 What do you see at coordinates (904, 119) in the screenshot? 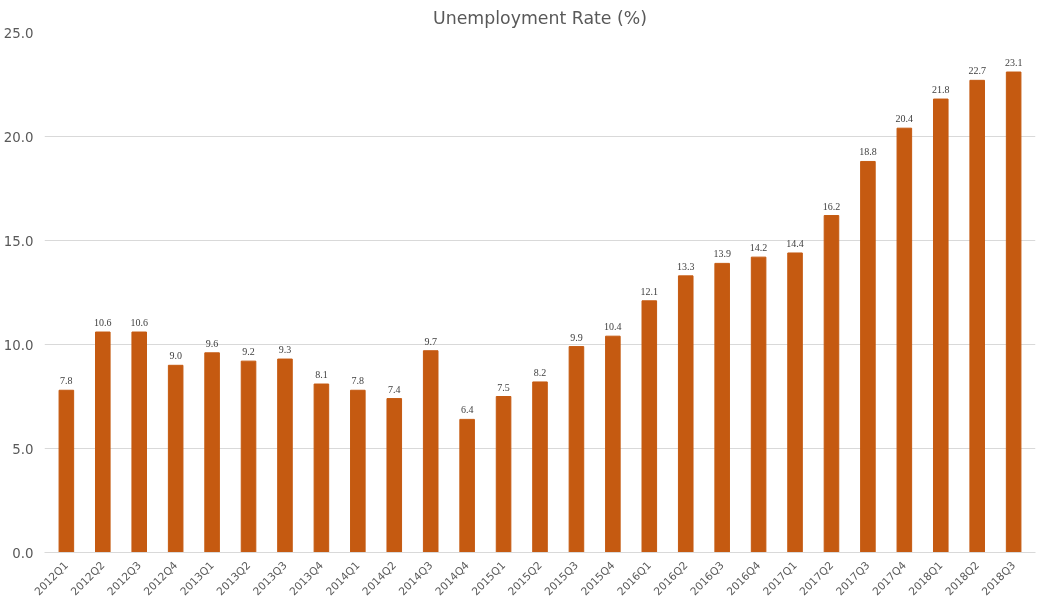
I see `data-label: 20.4` at bounding box center [904, 119].